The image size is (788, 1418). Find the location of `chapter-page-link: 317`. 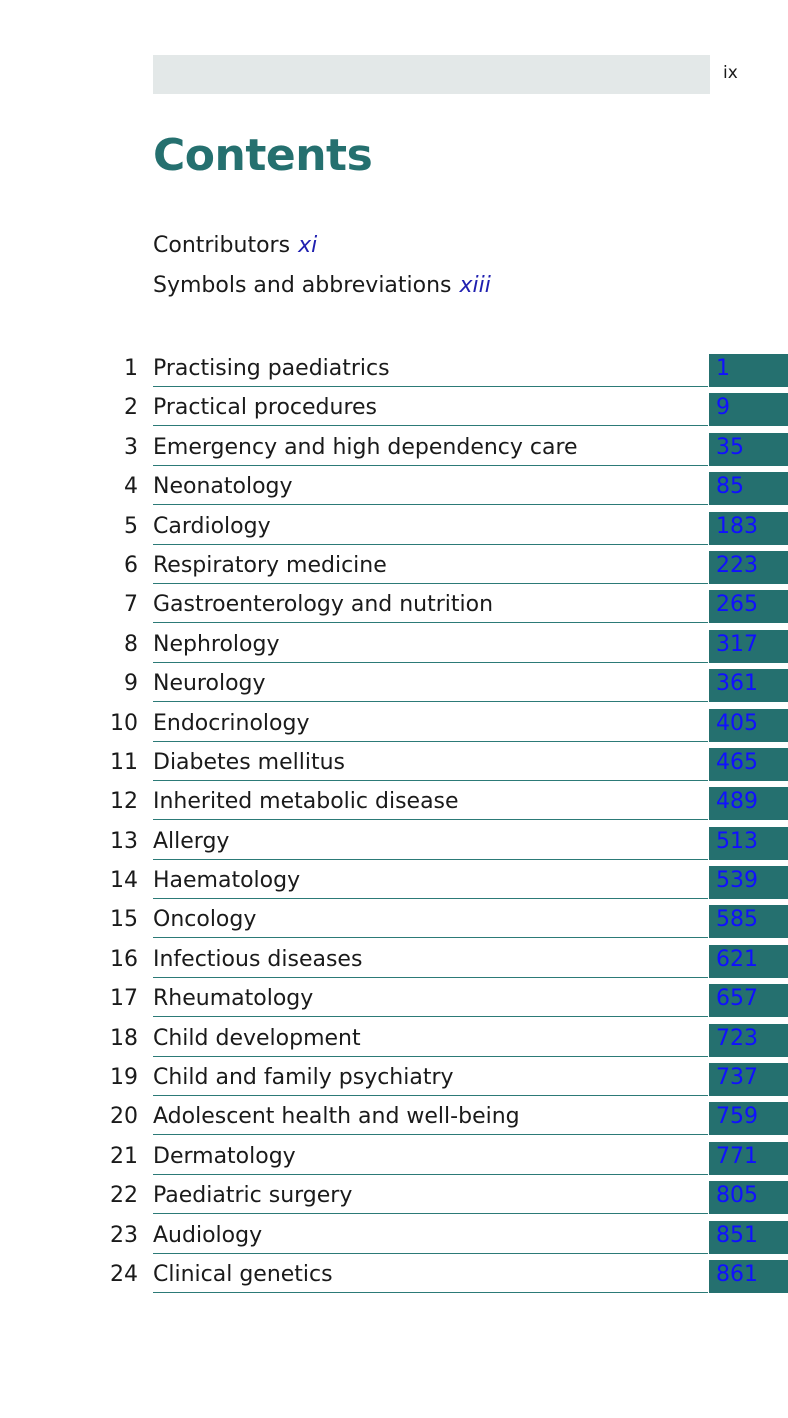

chapter-page-link: 317 is located at coordinates (748, 646).